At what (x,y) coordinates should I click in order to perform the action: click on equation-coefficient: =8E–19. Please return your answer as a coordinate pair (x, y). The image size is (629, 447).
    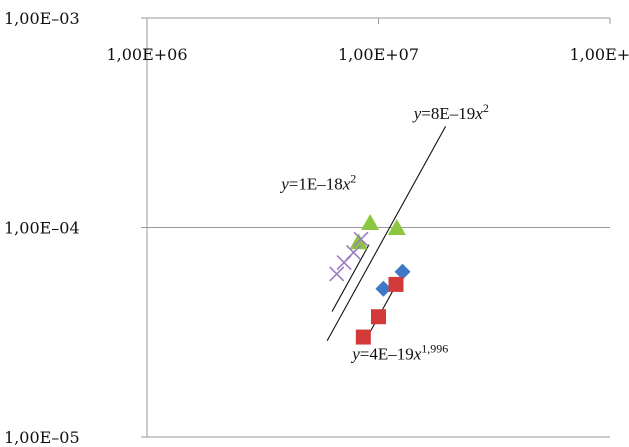
    Looking at the image, I should click on (448, 113).